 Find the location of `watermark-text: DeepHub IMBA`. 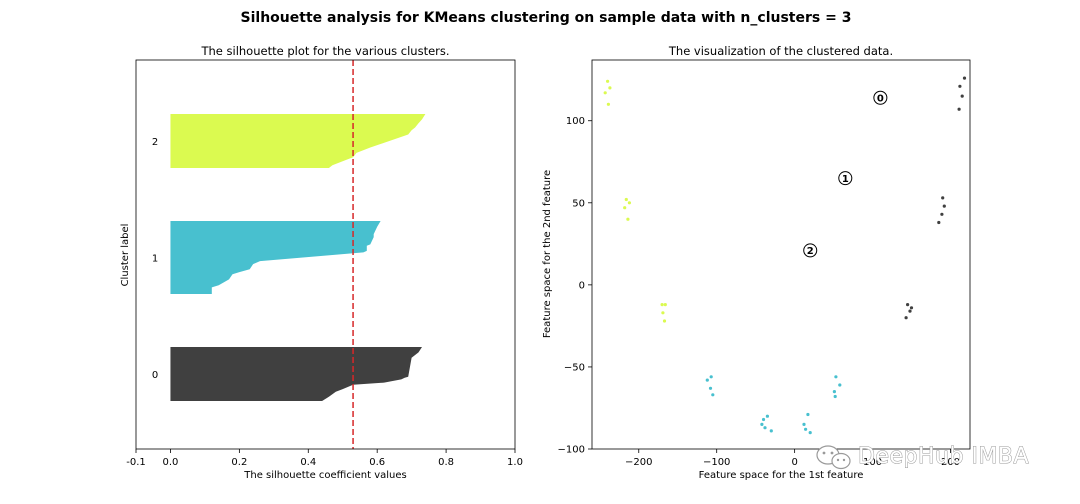

watermark-text: DeepHub IMBA is located at coordinates (943, 456).